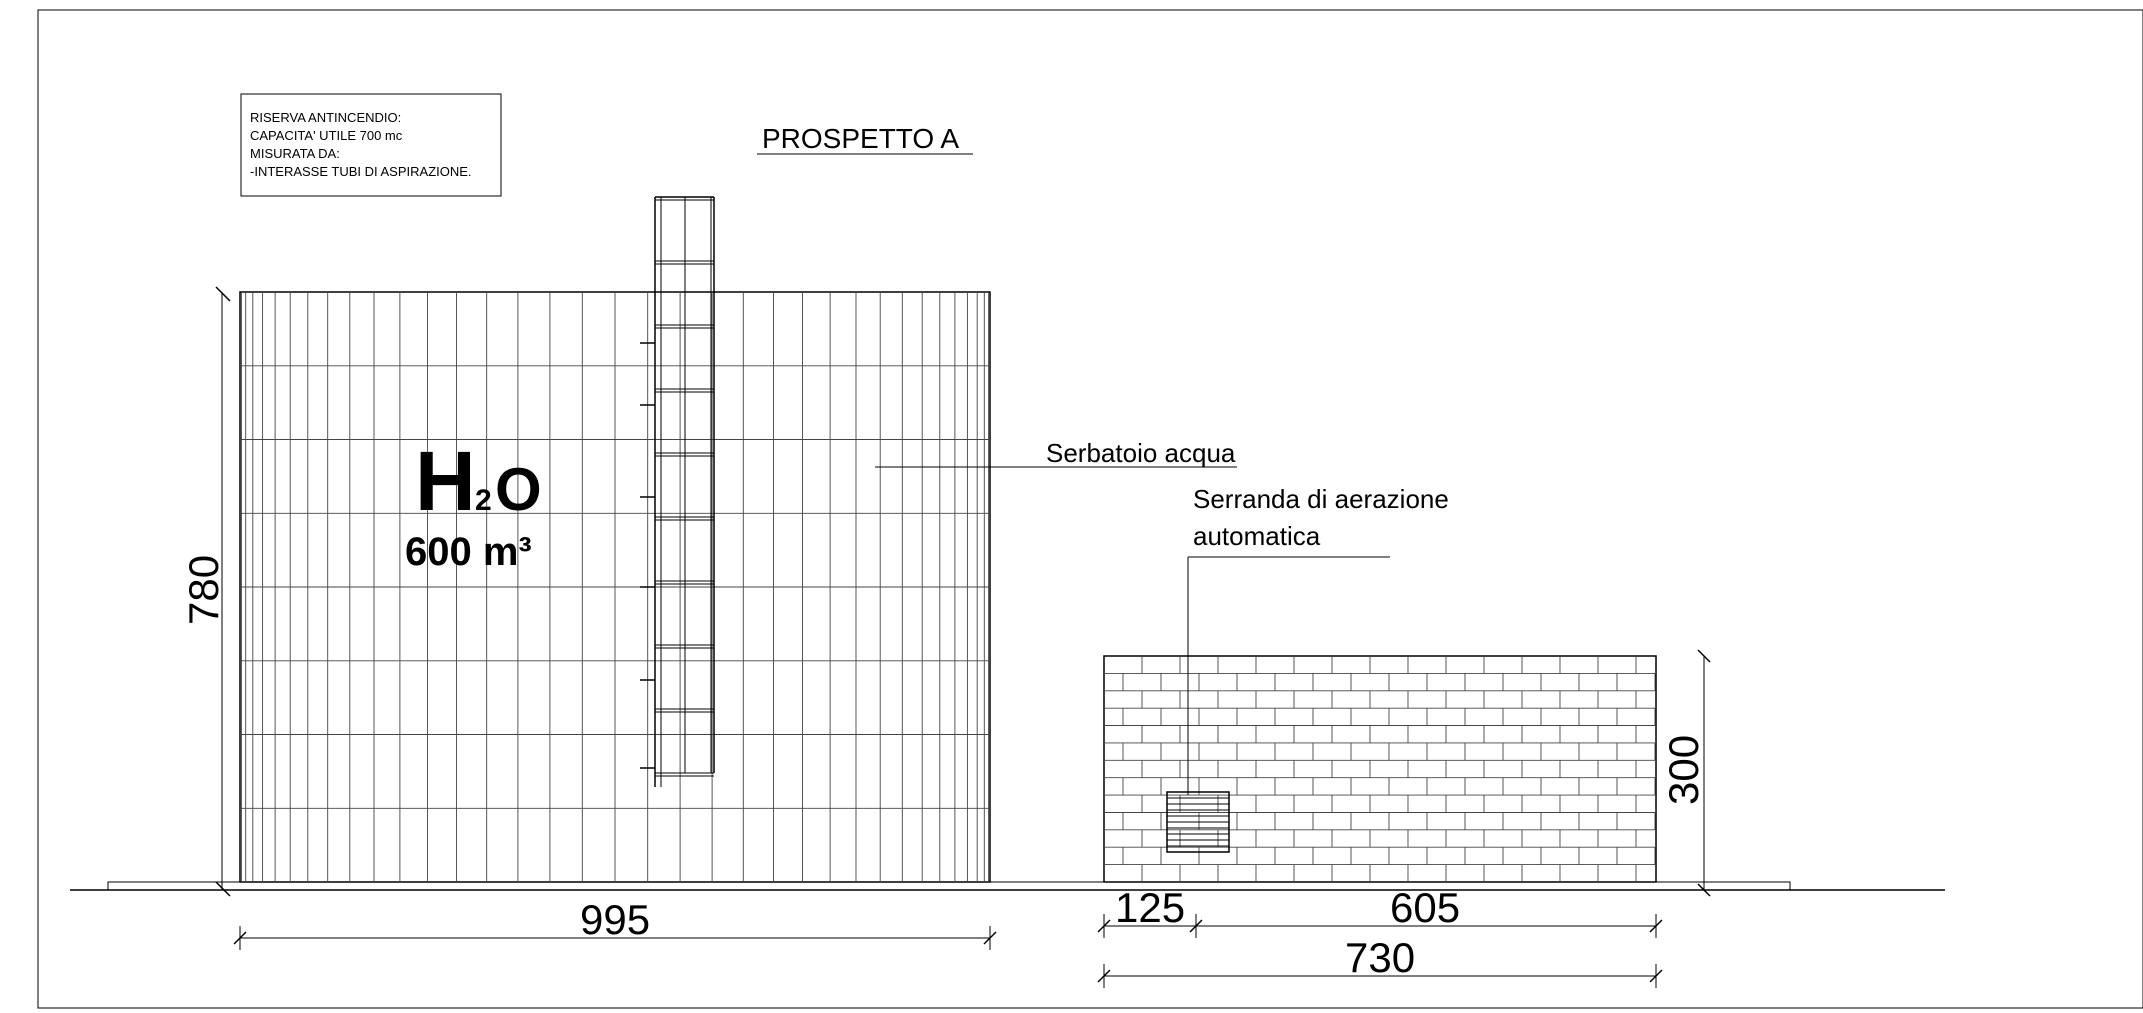 This screenshot has width=2143, height=1013. Describe the element at coordinates (1141, 453) in the screenshot. I see `tank-callout-label: Serbatoio acqua` at that location.